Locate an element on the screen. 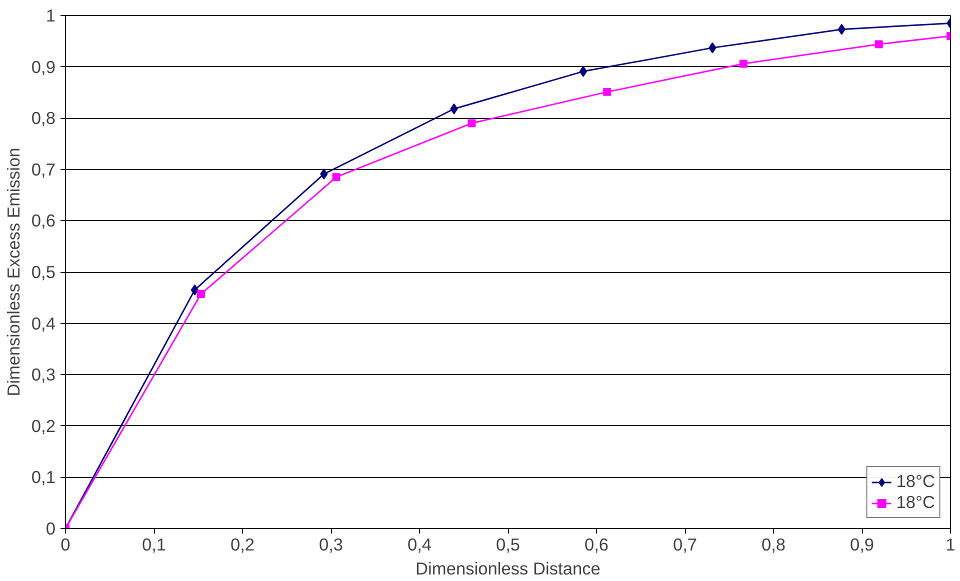  y-tick-label: 0,5 is located at coordinates (43, 272).